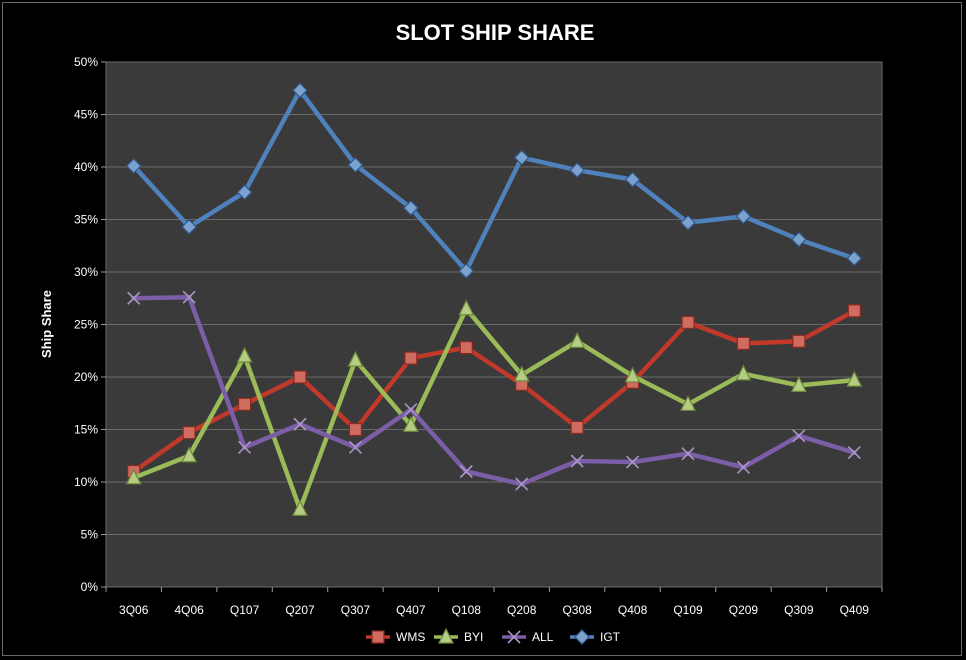 The height and width of the screenshot is (660, 966). What do you see at coordinates (473, 637) in the screenshot?
I see `legend-label: BYI` at bounding box center [473, 637].